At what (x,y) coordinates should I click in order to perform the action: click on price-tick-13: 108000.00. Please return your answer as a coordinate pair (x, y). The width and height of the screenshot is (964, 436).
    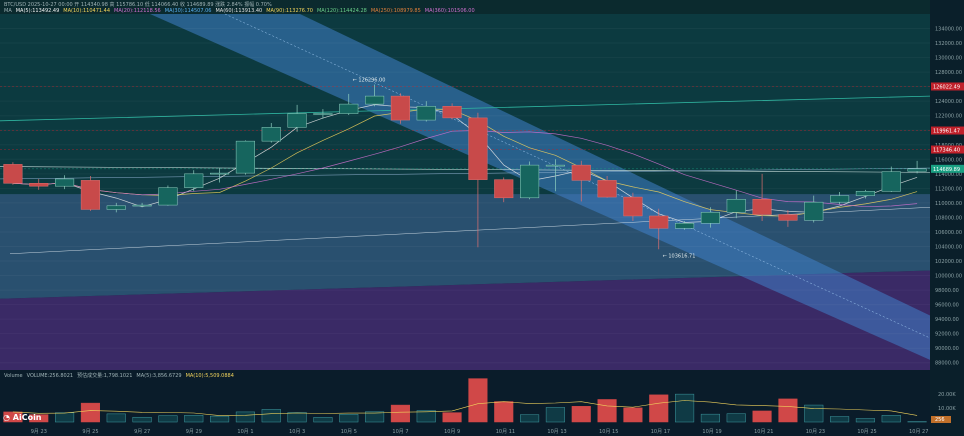
    Looking at the image, I should click on (948, 218).